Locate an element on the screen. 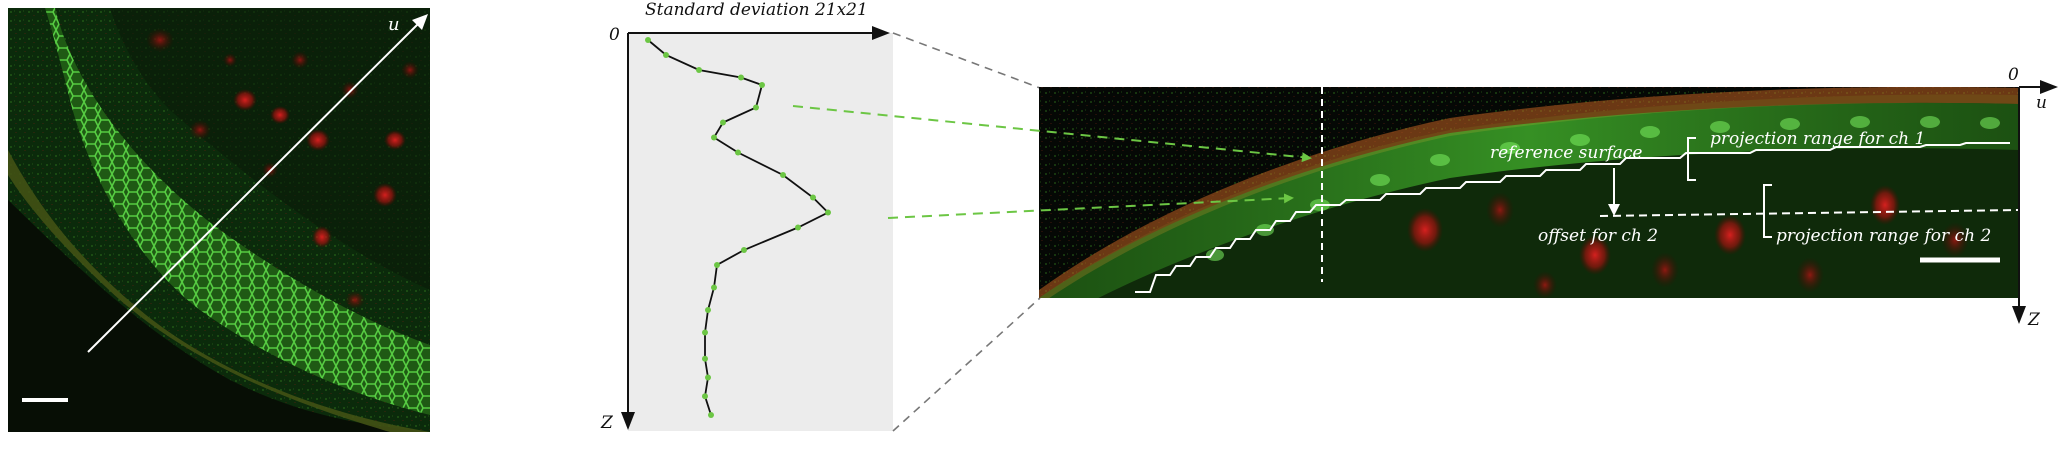 The width and height of the screenshot is (2068, 459). panel-c-projection-ch2-label: projection range for ch 2 is located at coordinates (1883, 236).